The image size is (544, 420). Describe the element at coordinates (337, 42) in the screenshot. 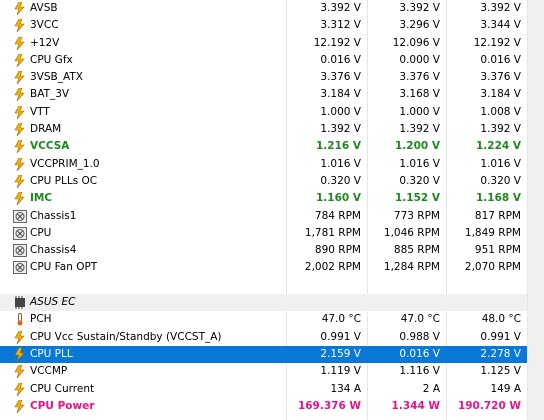

I see `current-value: 12.192 V` at that location.